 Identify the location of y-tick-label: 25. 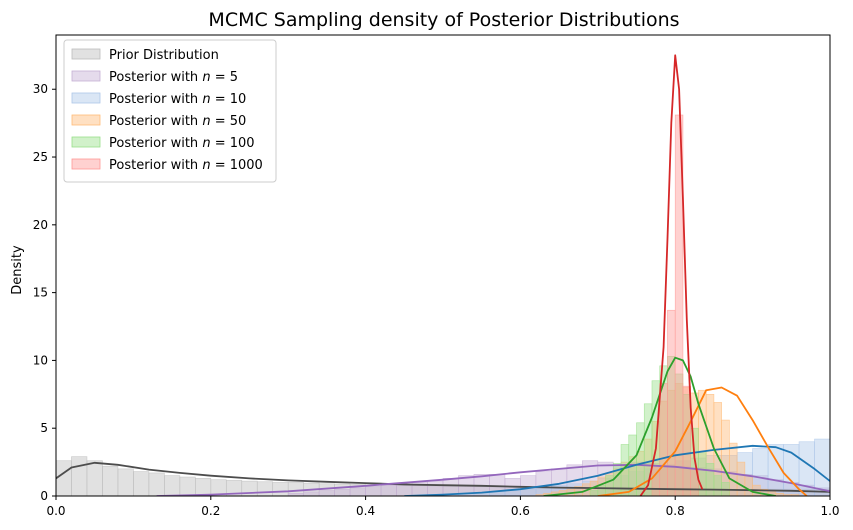
(40, 157).